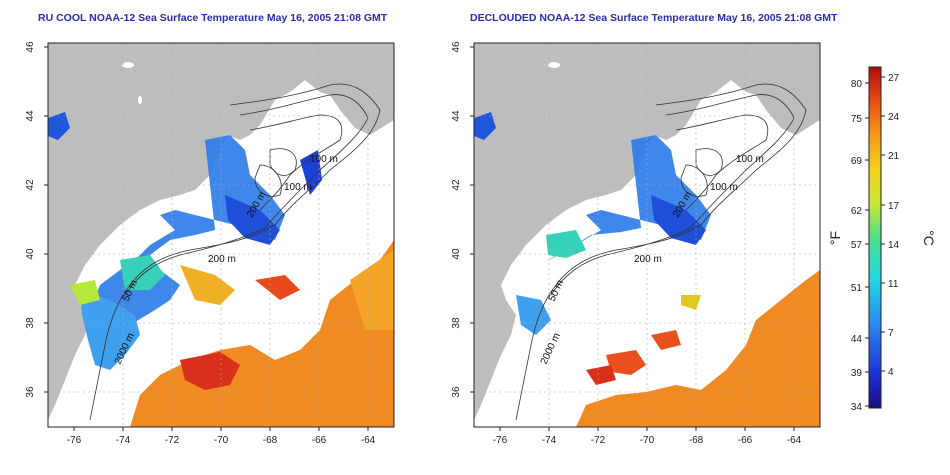 Image resolution: width=950 pixels, height=475 pixels. Describe the element at coordinates (894, 156) in the screenshot. I see `celsius-tick: 21` at that location.